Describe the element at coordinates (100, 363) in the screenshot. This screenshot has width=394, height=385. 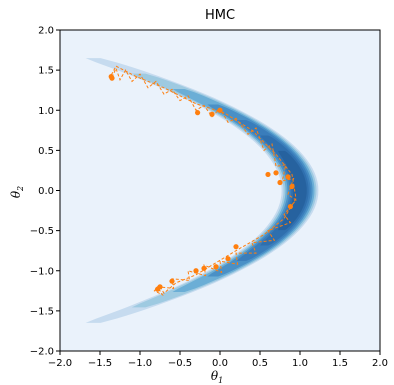
I see `x-tick-label: −1.5` at that location.